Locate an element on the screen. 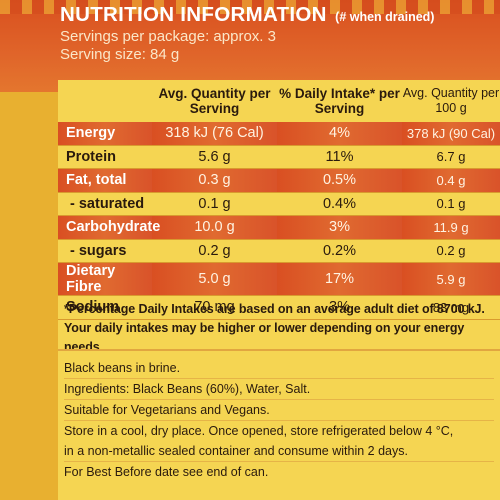  daily-intake-value: 4% is located at coordinates (339, 134).